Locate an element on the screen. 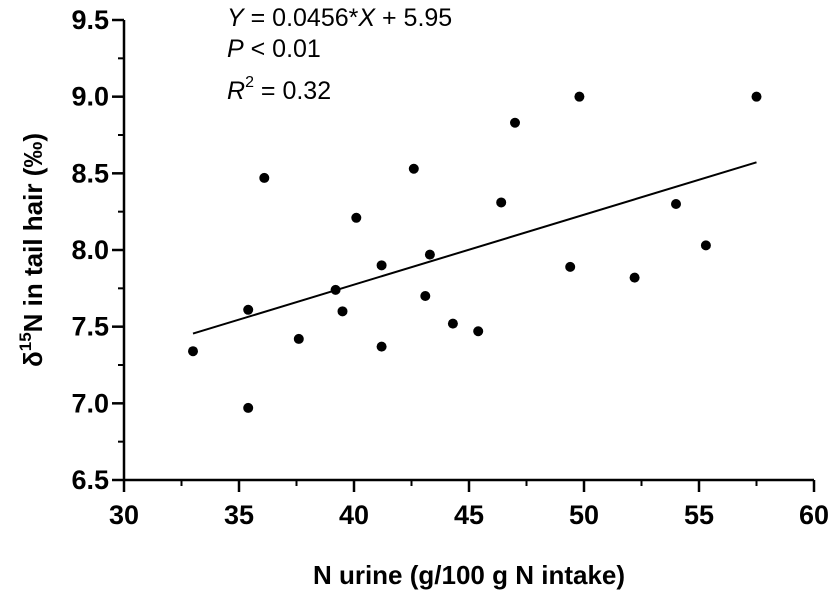  y-tick-label: 7.0 is located at coordinates (90, 403).